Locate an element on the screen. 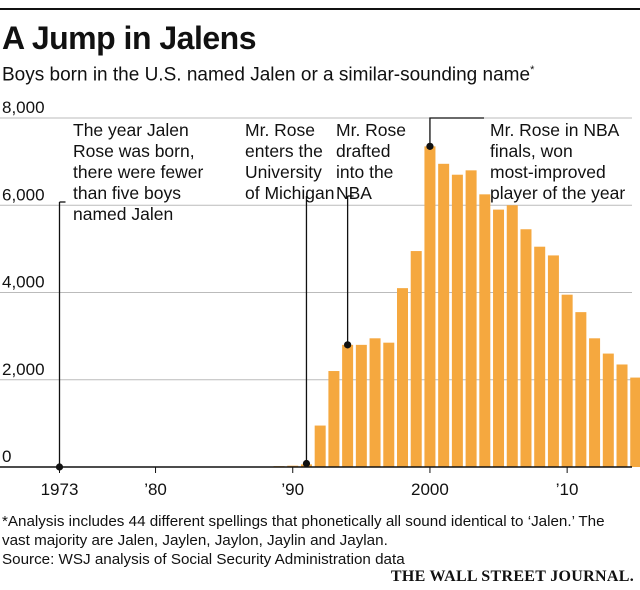 Image resolution: width=640 pixels, height=590 pixels. x-tick-label: 2000 is located at coordinates (430, 489).